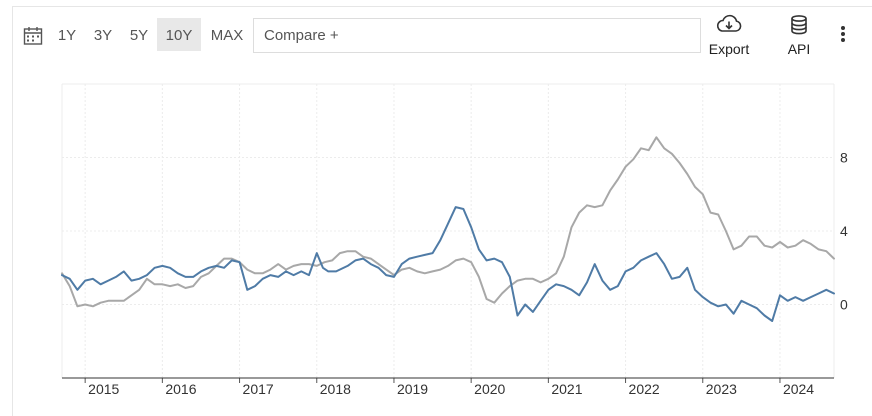  What do you see at coordinates (729, 35) in the screenshot?
I see `export-button: Export` at bounding box center [729, 35].